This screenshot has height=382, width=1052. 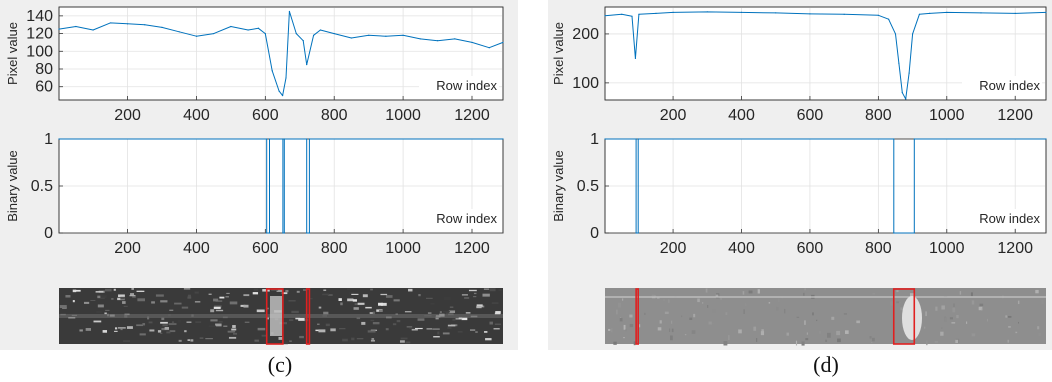 I want to click on x-tick-label: 1000, so click(x=403, y=115).